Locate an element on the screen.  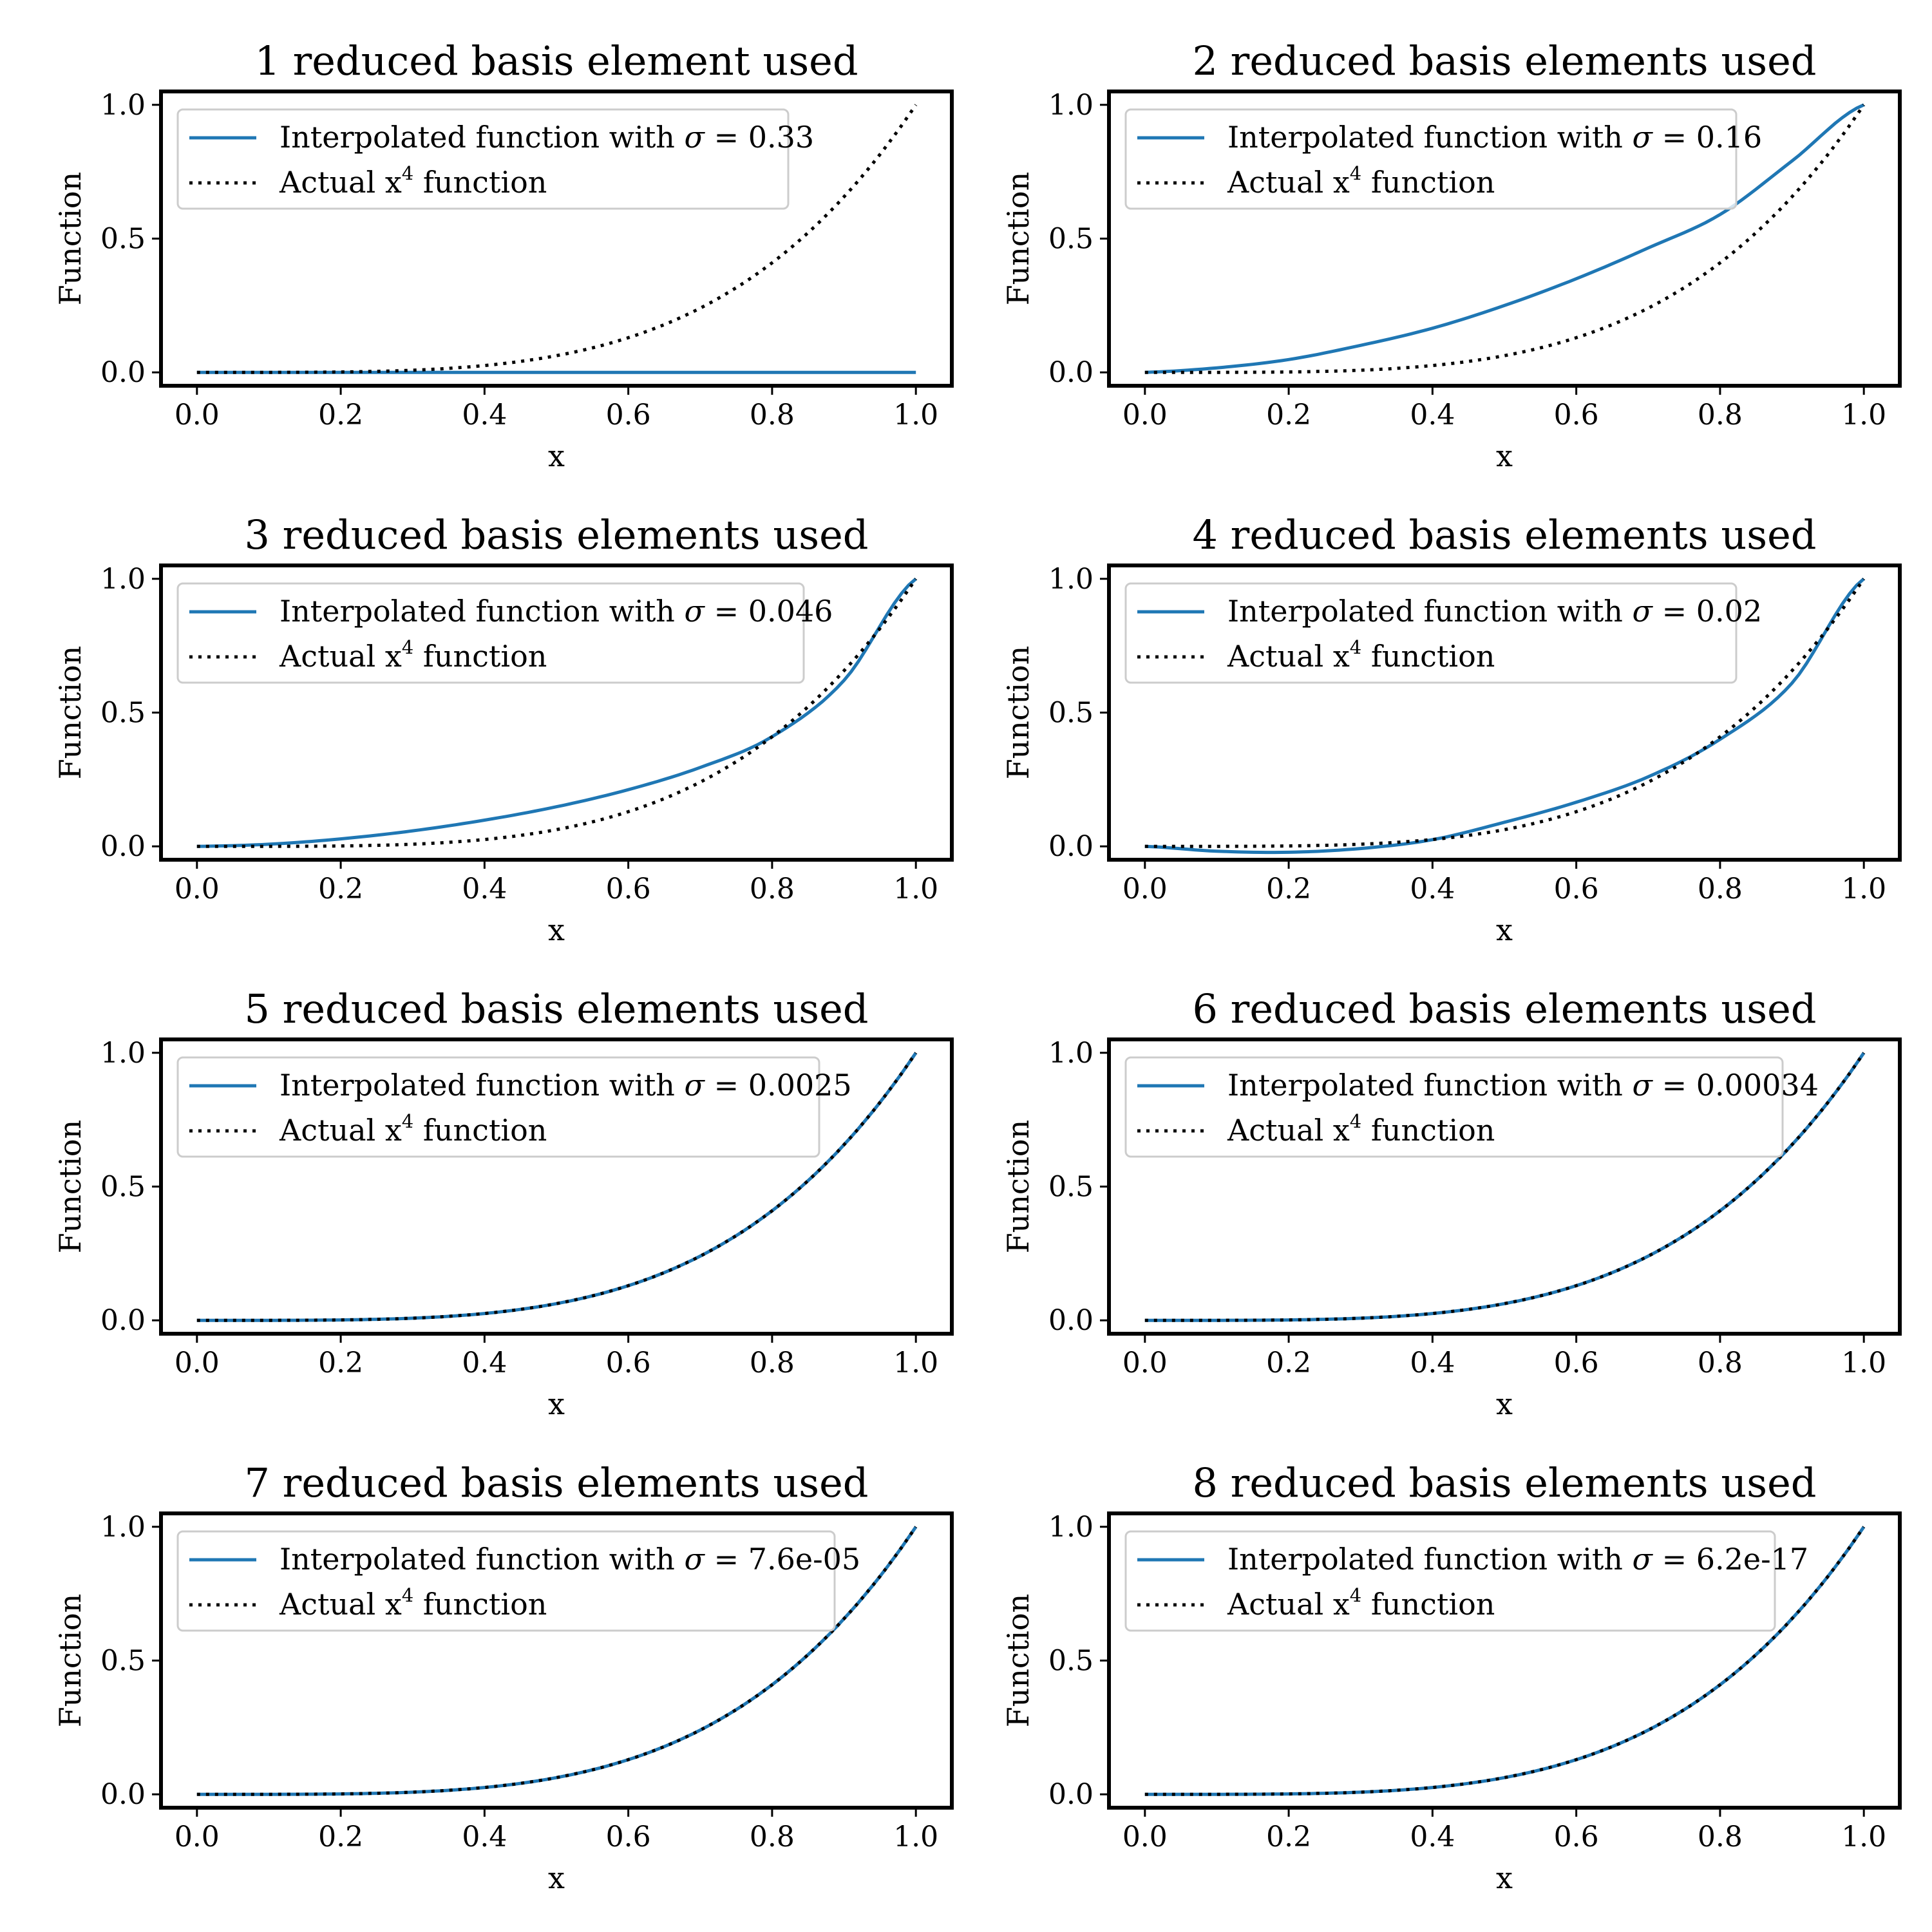
chart-8-legend-sigma-value: = 6.2e-17 is located at coordinates (1731, 1560).